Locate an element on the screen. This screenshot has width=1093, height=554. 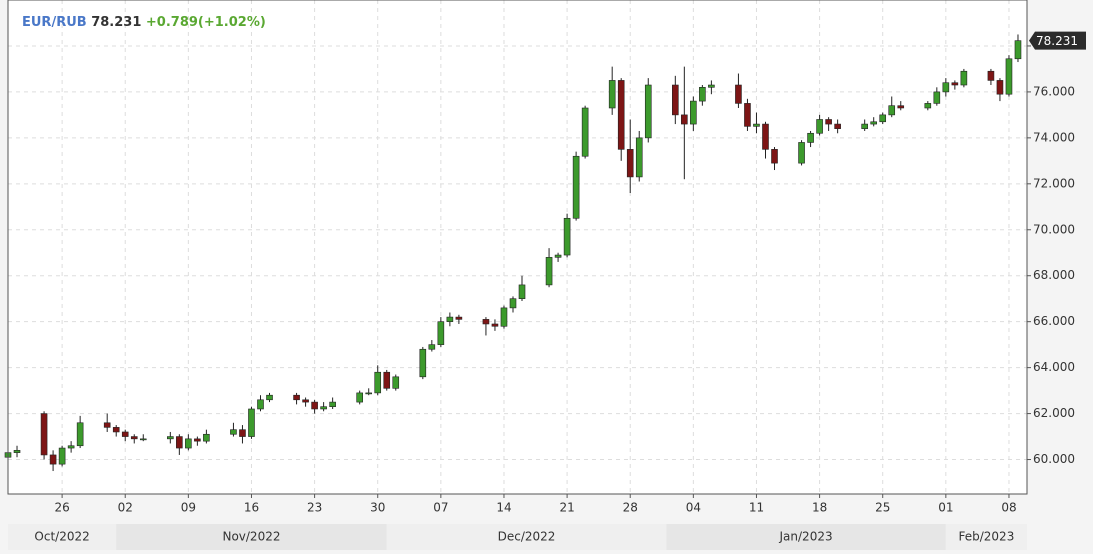
x-tick-label: 16 is located at coordinates (251, 508).